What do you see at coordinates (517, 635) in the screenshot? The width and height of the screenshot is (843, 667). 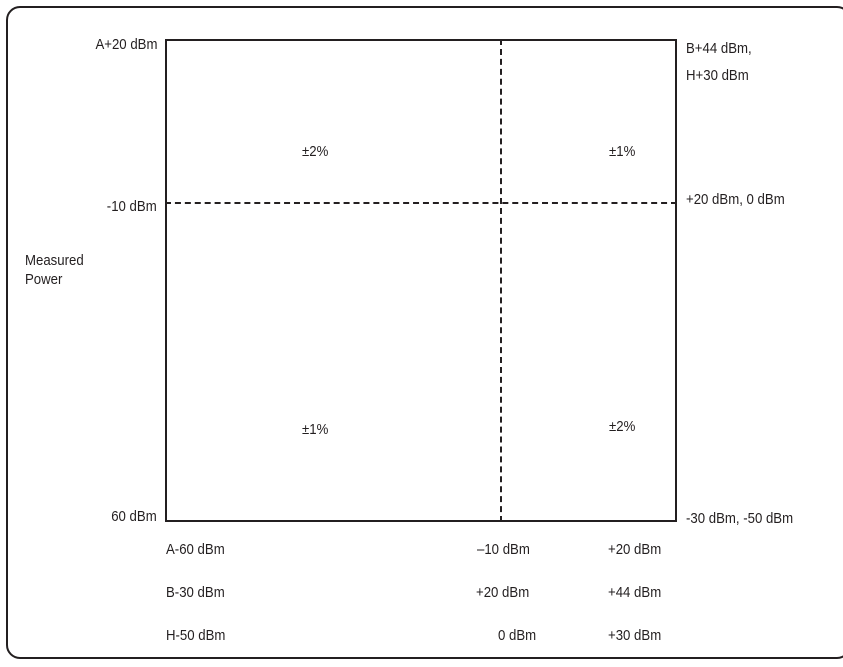 I see `bottom-row-mid: 0 dBm` at bounding box center [517, 635].